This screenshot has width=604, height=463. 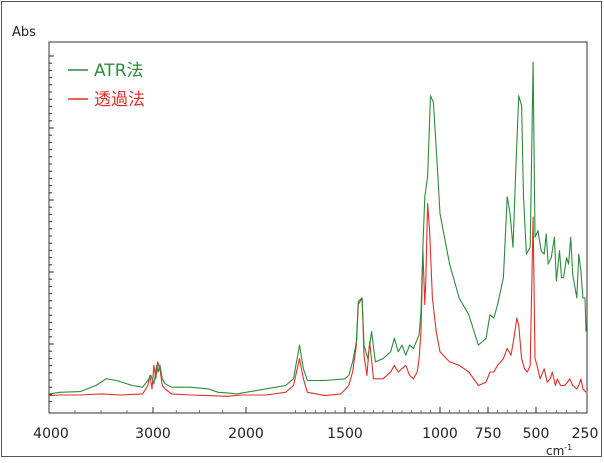 What do you see at coordinates (24, 32) in the screenshot?
I see `y-axis-label: Abs` at bounding box center [24, 32].